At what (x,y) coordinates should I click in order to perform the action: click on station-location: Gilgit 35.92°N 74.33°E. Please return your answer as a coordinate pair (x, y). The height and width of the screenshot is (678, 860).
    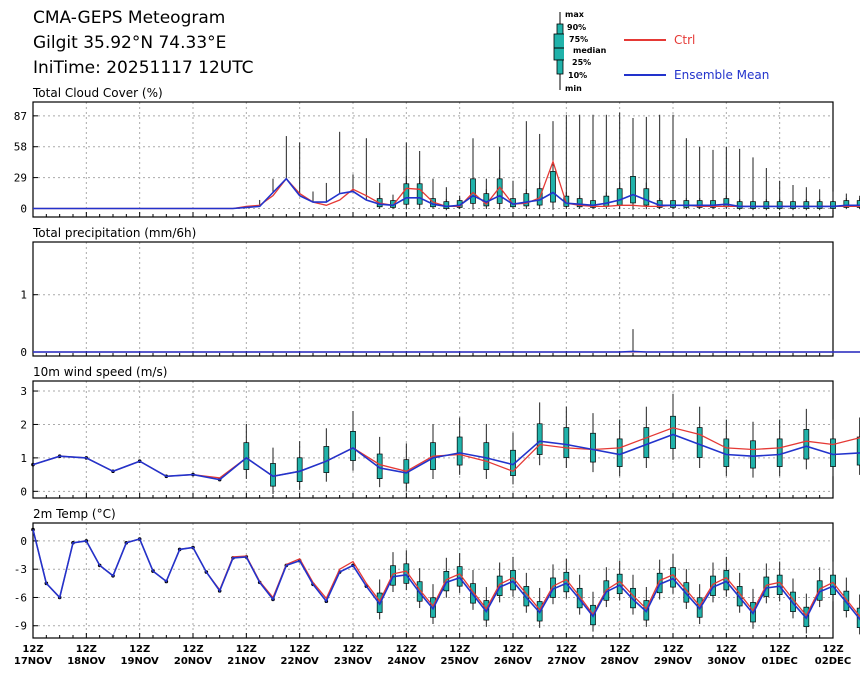
    Looking at the image, I should click on (130, 43).